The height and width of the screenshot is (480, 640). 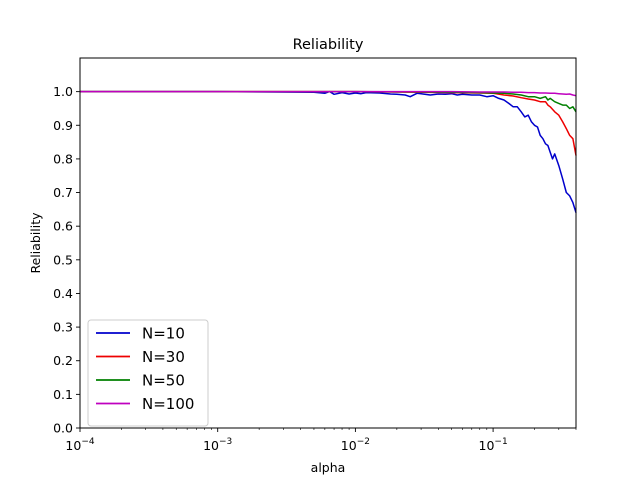 What do you see at coordinates (163, 357) in the screenshot?
I see `legend-label: N=30` at bounding box center [163, 357].